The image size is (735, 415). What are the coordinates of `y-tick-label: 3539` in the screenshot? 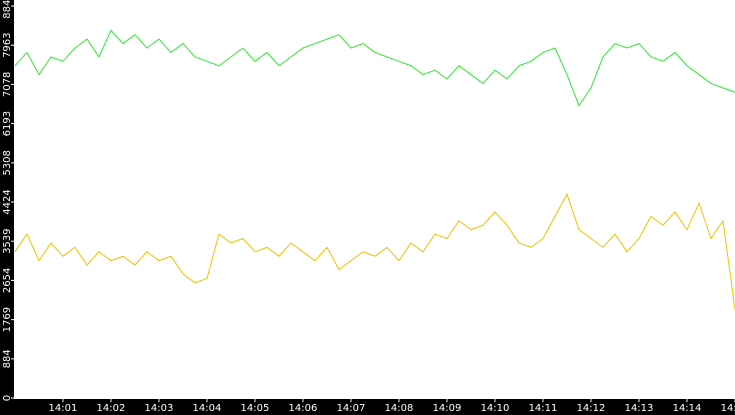 It's located at (7, 240).